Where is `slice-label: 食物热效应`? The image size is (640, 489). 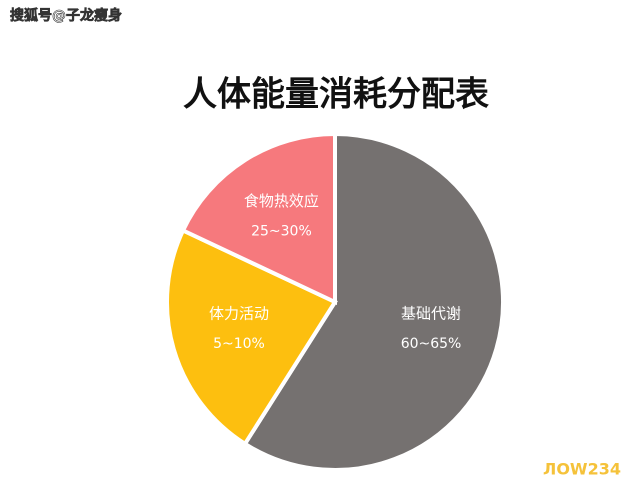
slice-label: 食物热效应 is located at coordinates (281, 201).